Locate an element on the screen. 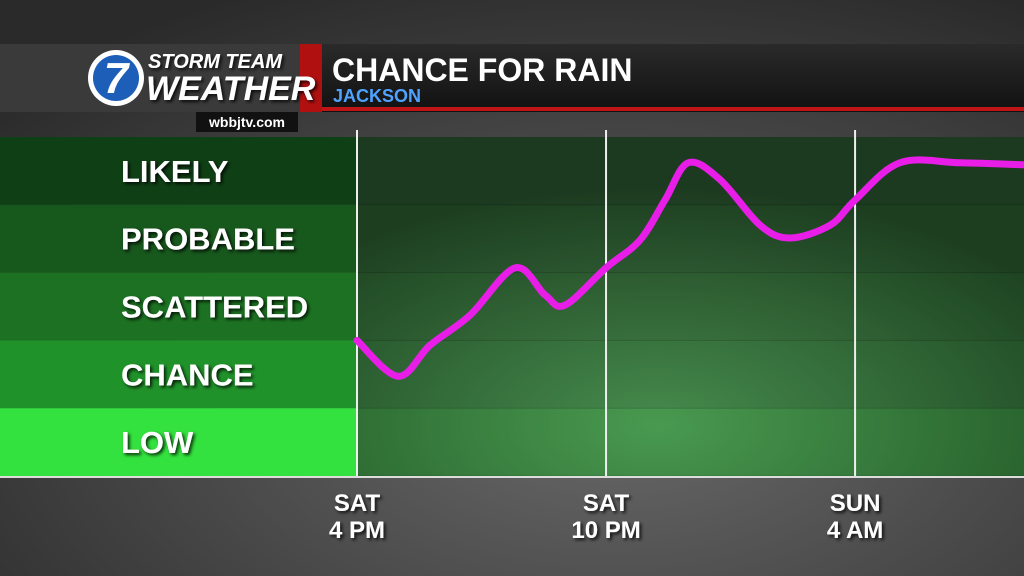 This screenshot has width=1024, height=576. website: wbbjtv.com is located at coordinates (246, 122).